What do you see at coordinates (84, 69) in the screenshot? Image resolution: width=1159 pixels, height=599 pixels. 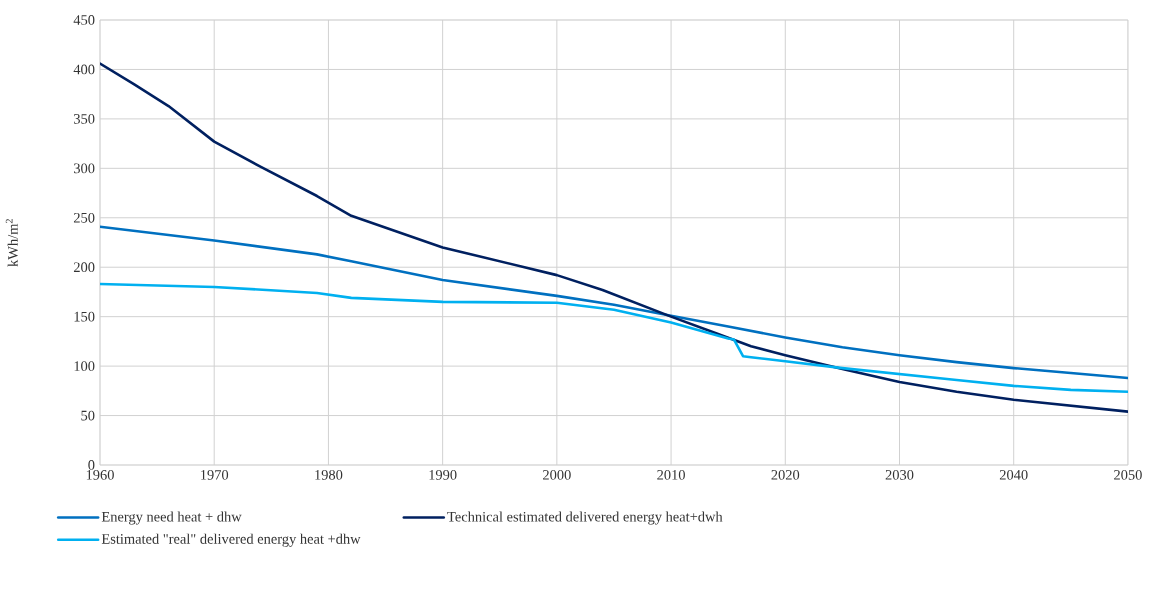 I see `y-tick-label: 400` at bounding box center [84, 69].